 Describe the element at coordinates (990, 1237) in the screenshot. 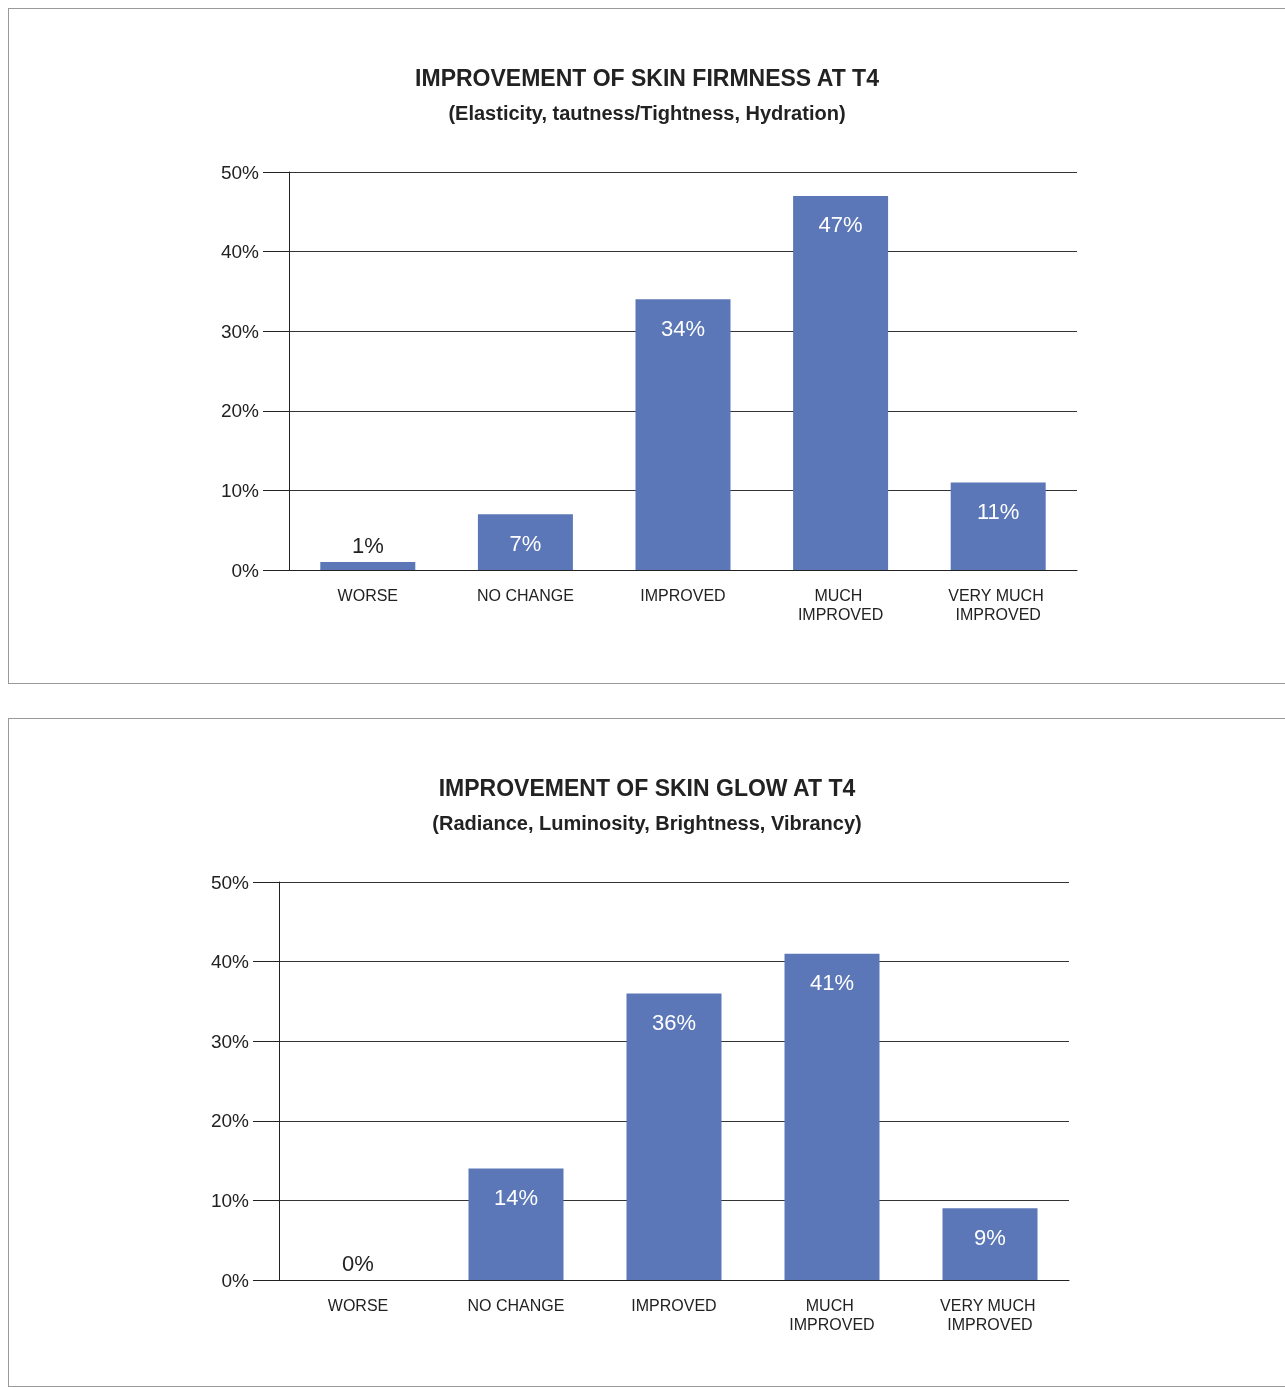

I see `data-label: 9%` at that location.